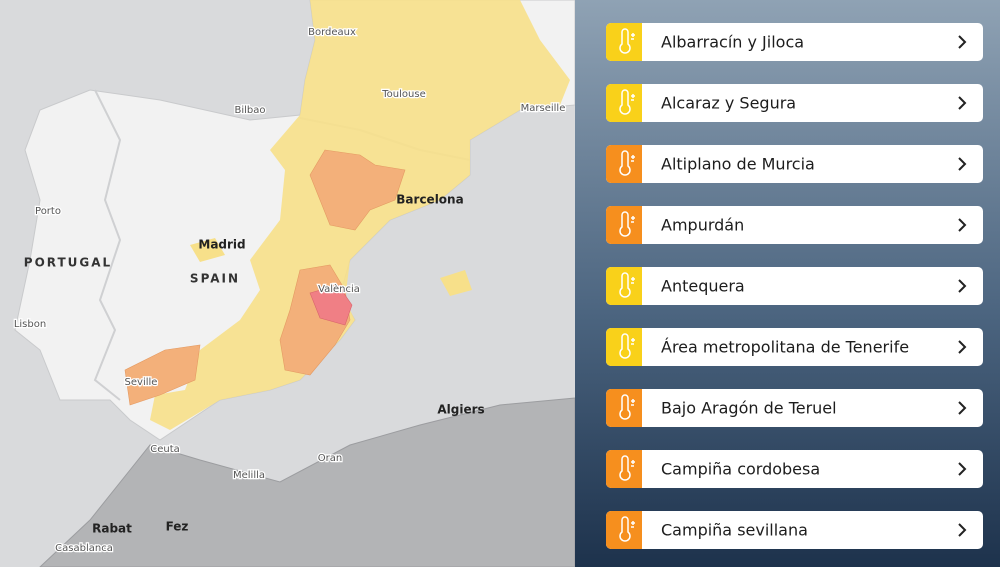  Describe the element at coordinates (339, 289) in the screenshot. I see `map-label: València` at that location.